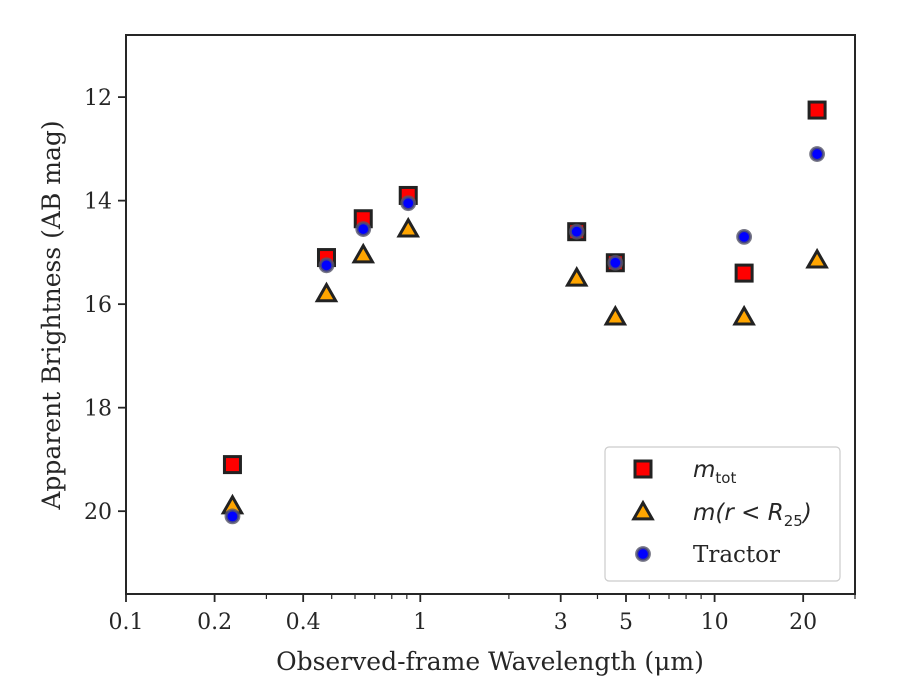 This screenshot has height=700, width=900. What do you see at coordinates (738, 513) in the screenshot?
I see `legend-label-main: m(r < R` at bounding box center [738, 513].